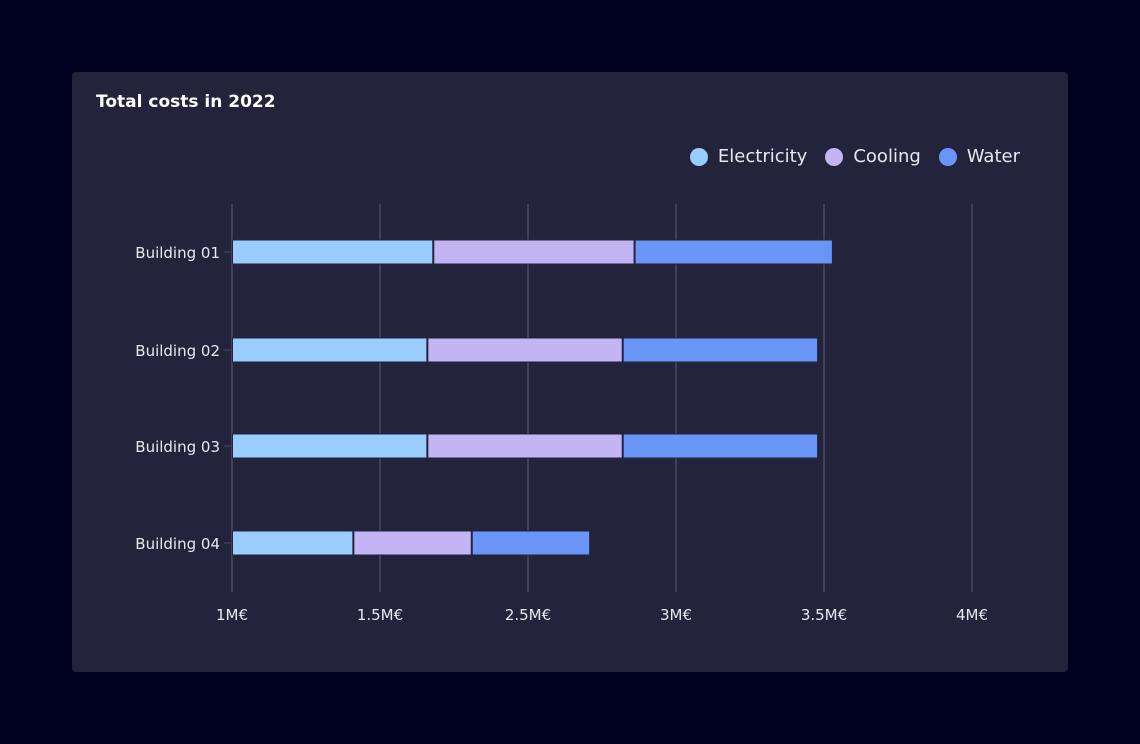  What do you see at coordinates (528, 615) in the screenshot?
I see `x-tick-label: 2.5M€` at bounding box center [528, 615].